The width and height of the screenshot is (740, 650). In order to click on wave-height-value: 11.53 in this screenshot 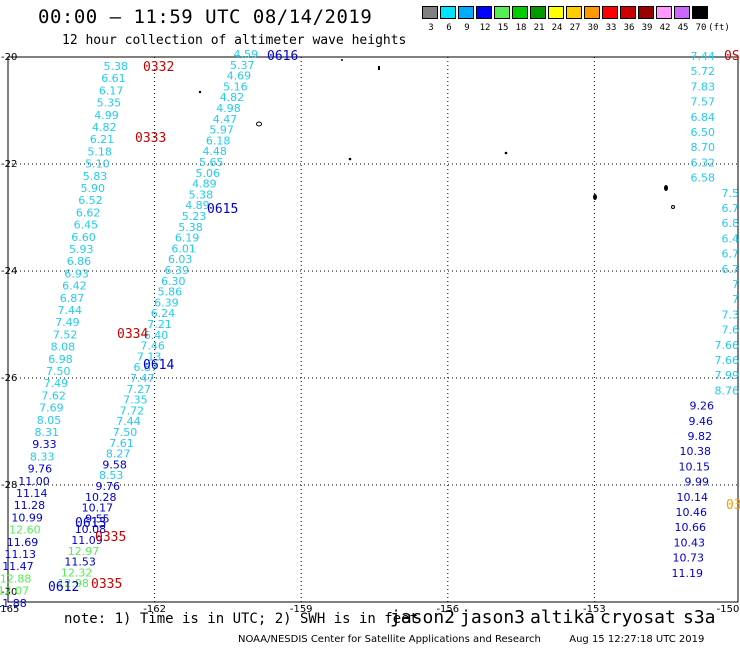, I will do `click(80, 562)`.